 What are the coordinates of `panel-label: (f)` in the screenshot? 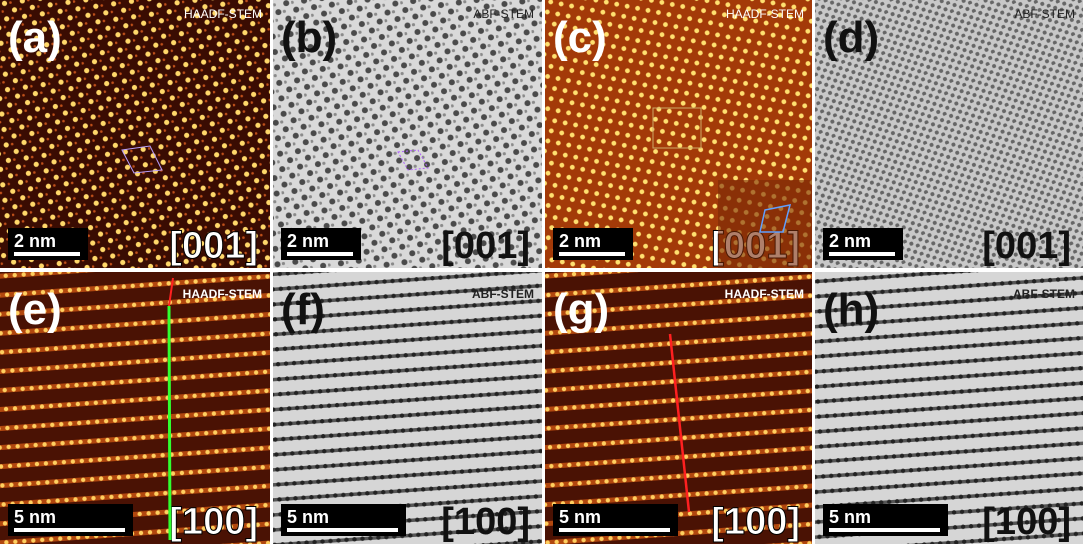 It's located at (303, 309).